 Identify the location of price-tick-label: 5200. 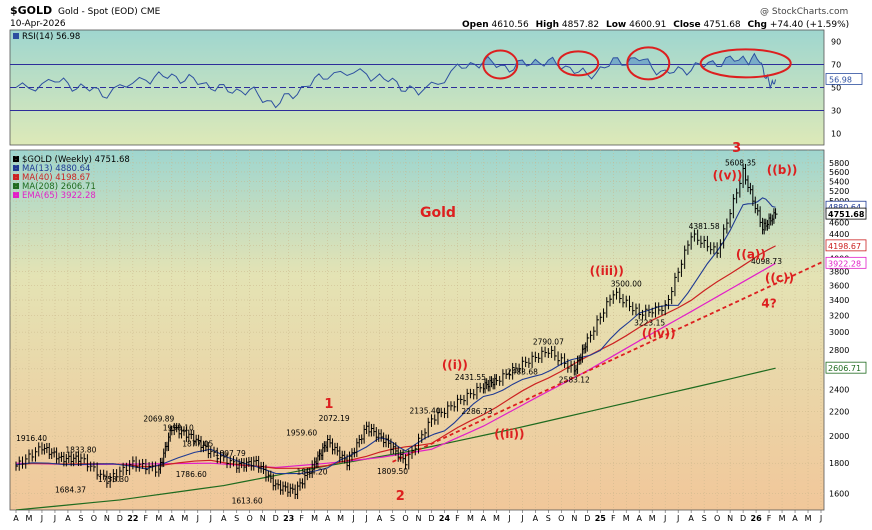
(839, 191).